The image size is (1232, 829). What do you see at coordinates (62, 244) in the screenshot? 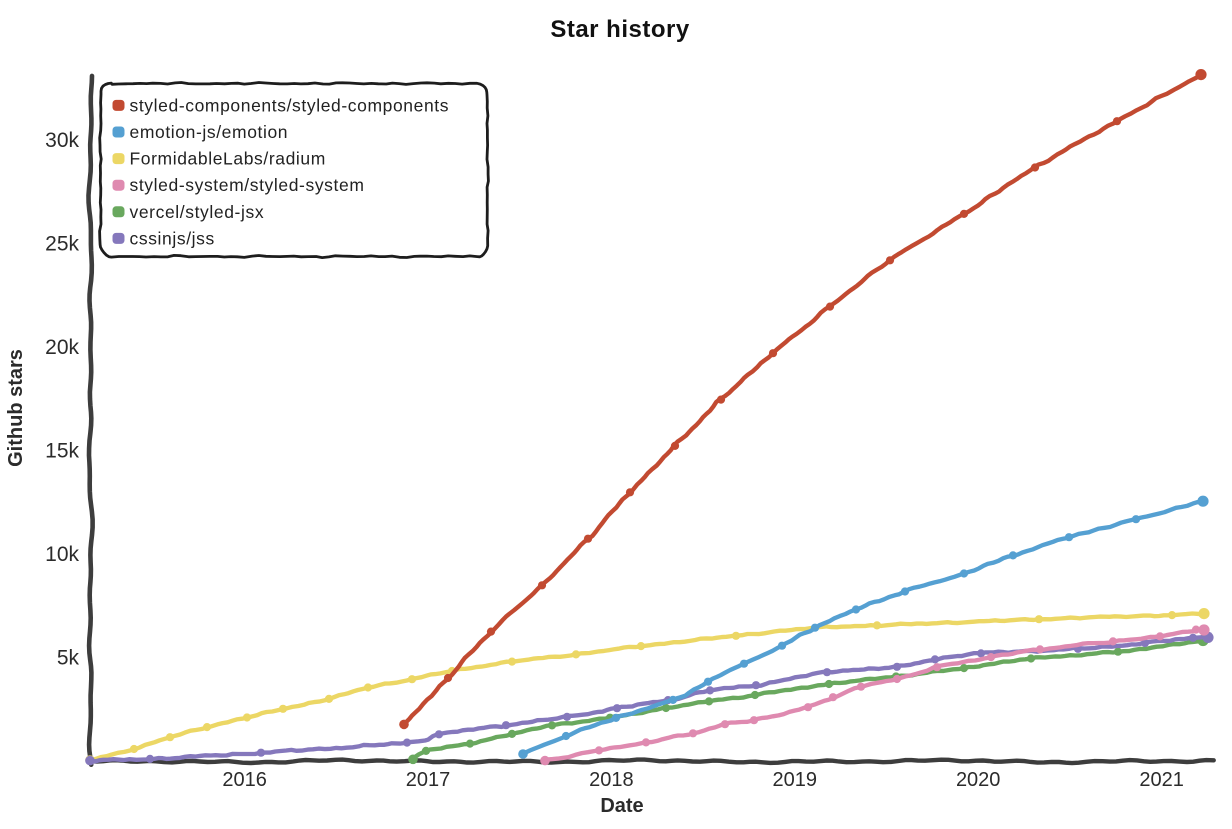
I see `svg-text: 25k` at bounding box center [62, 244].